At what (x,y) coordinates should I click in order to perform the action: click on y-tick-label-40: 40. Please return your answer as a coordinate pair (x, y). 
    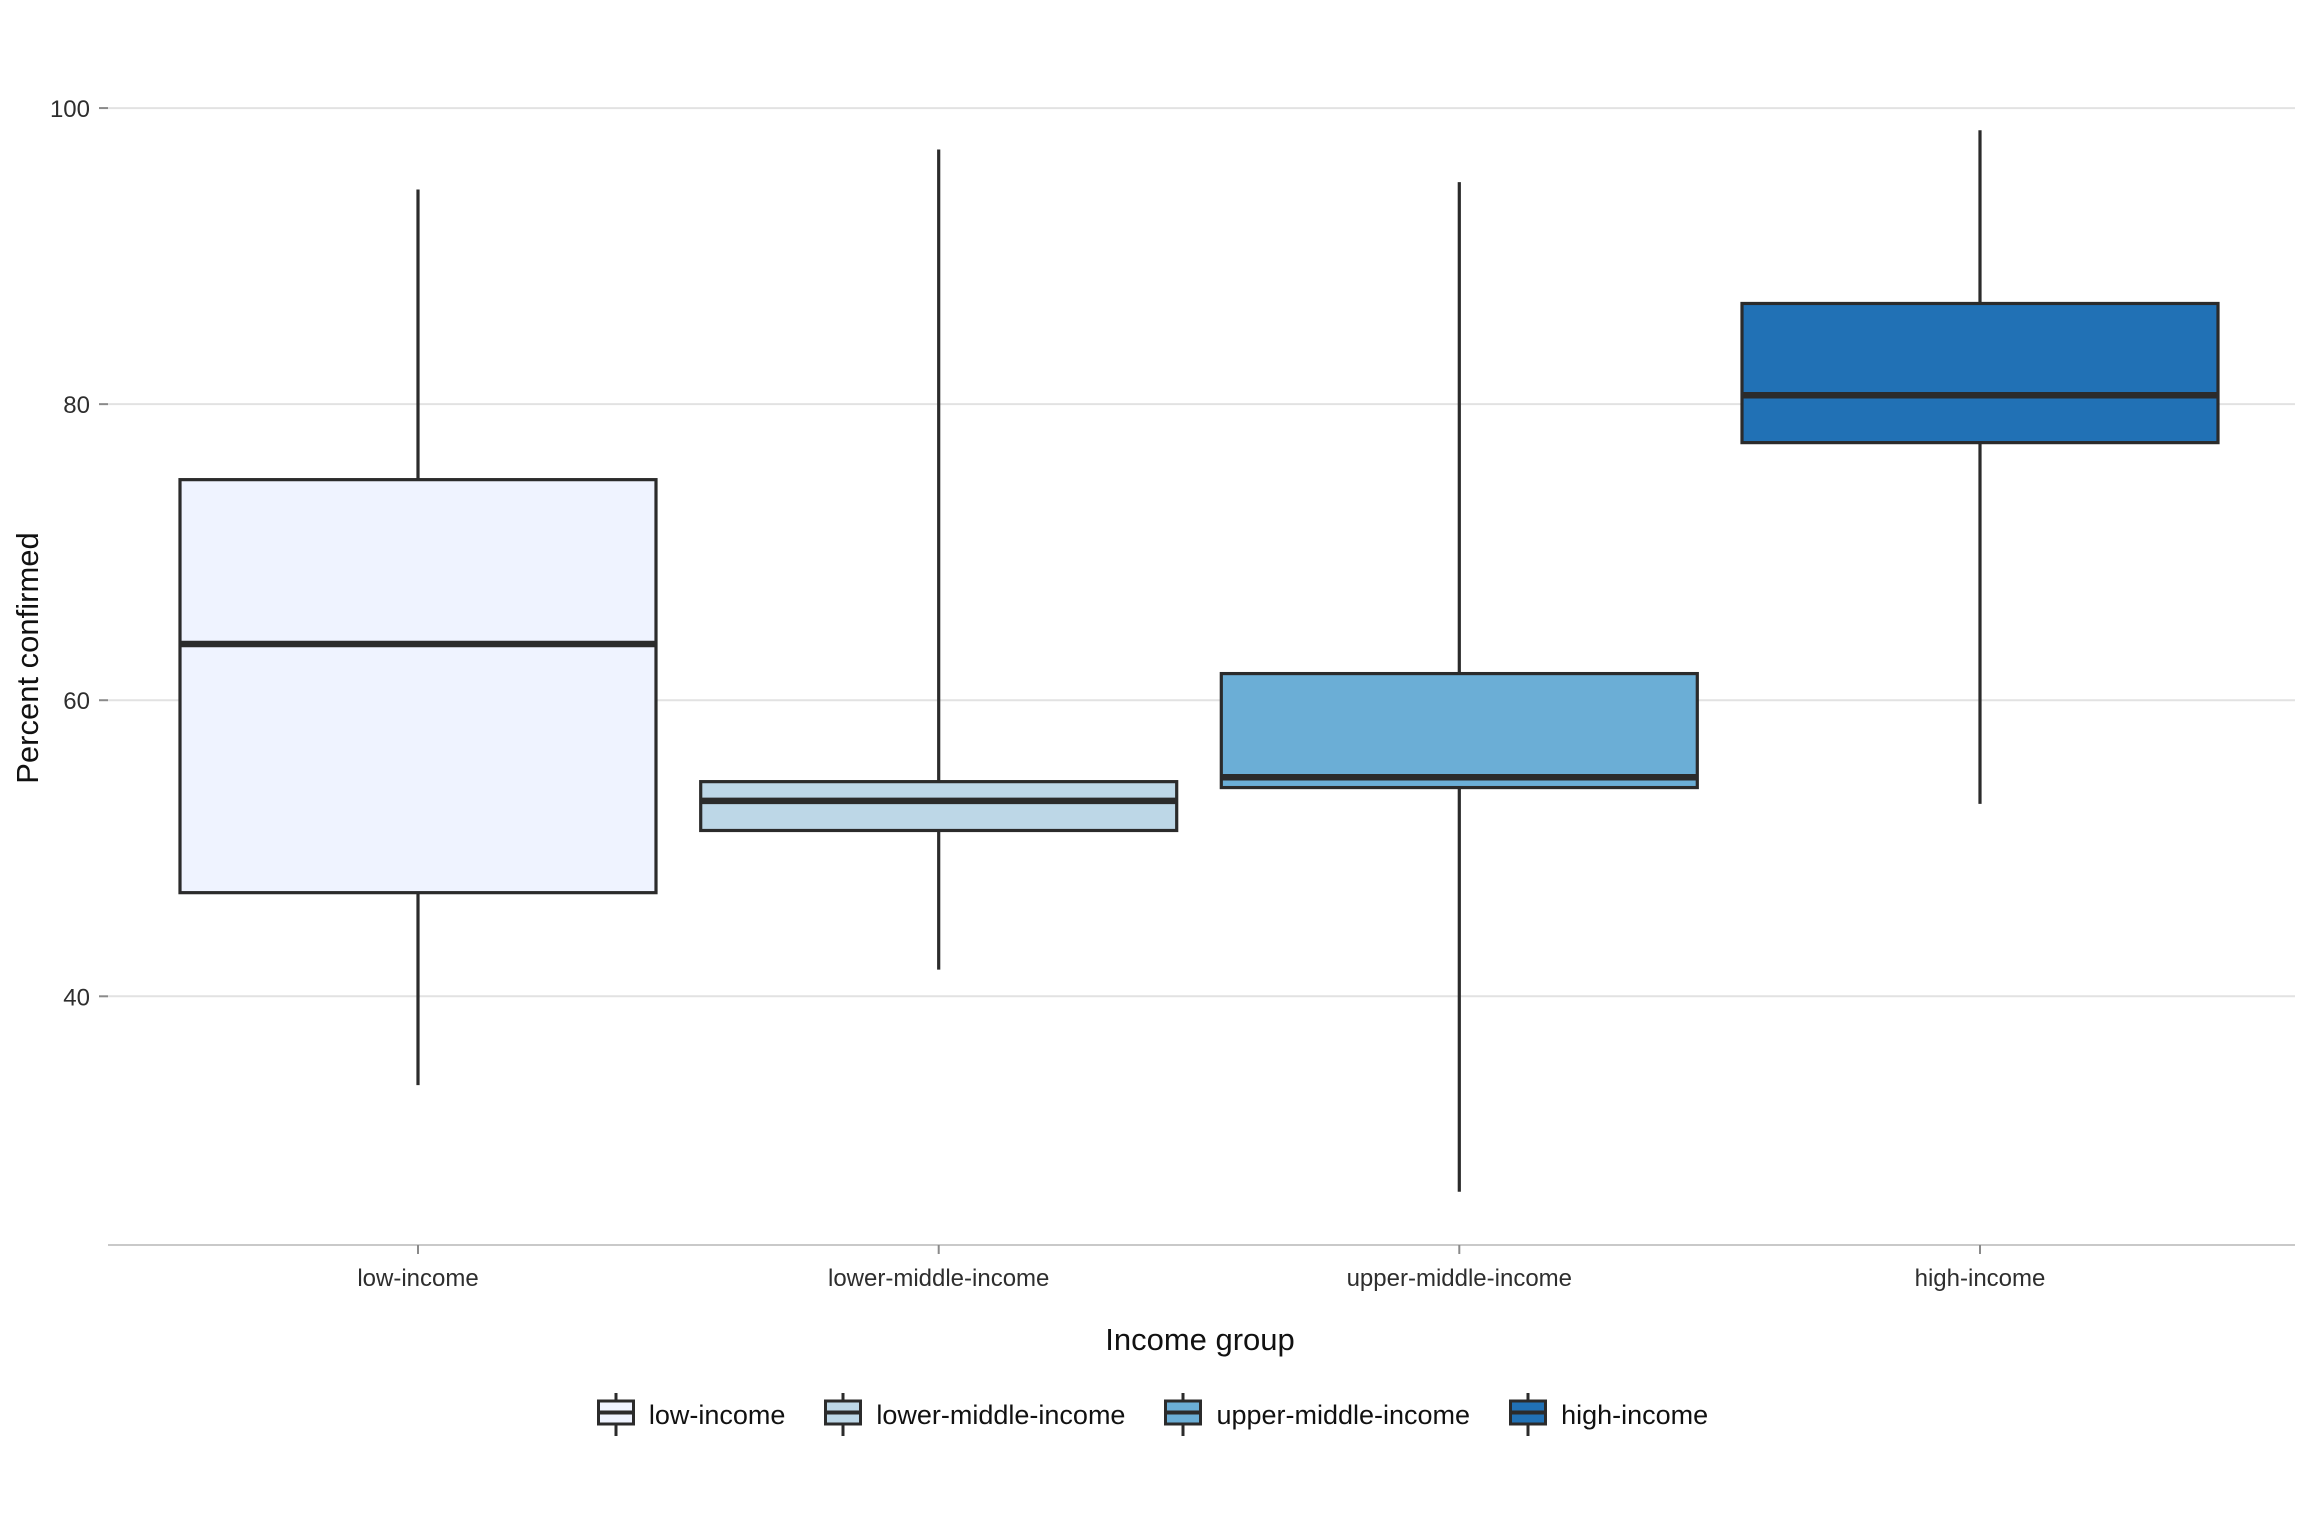
    Looking at the image, I should click on (76, 997).